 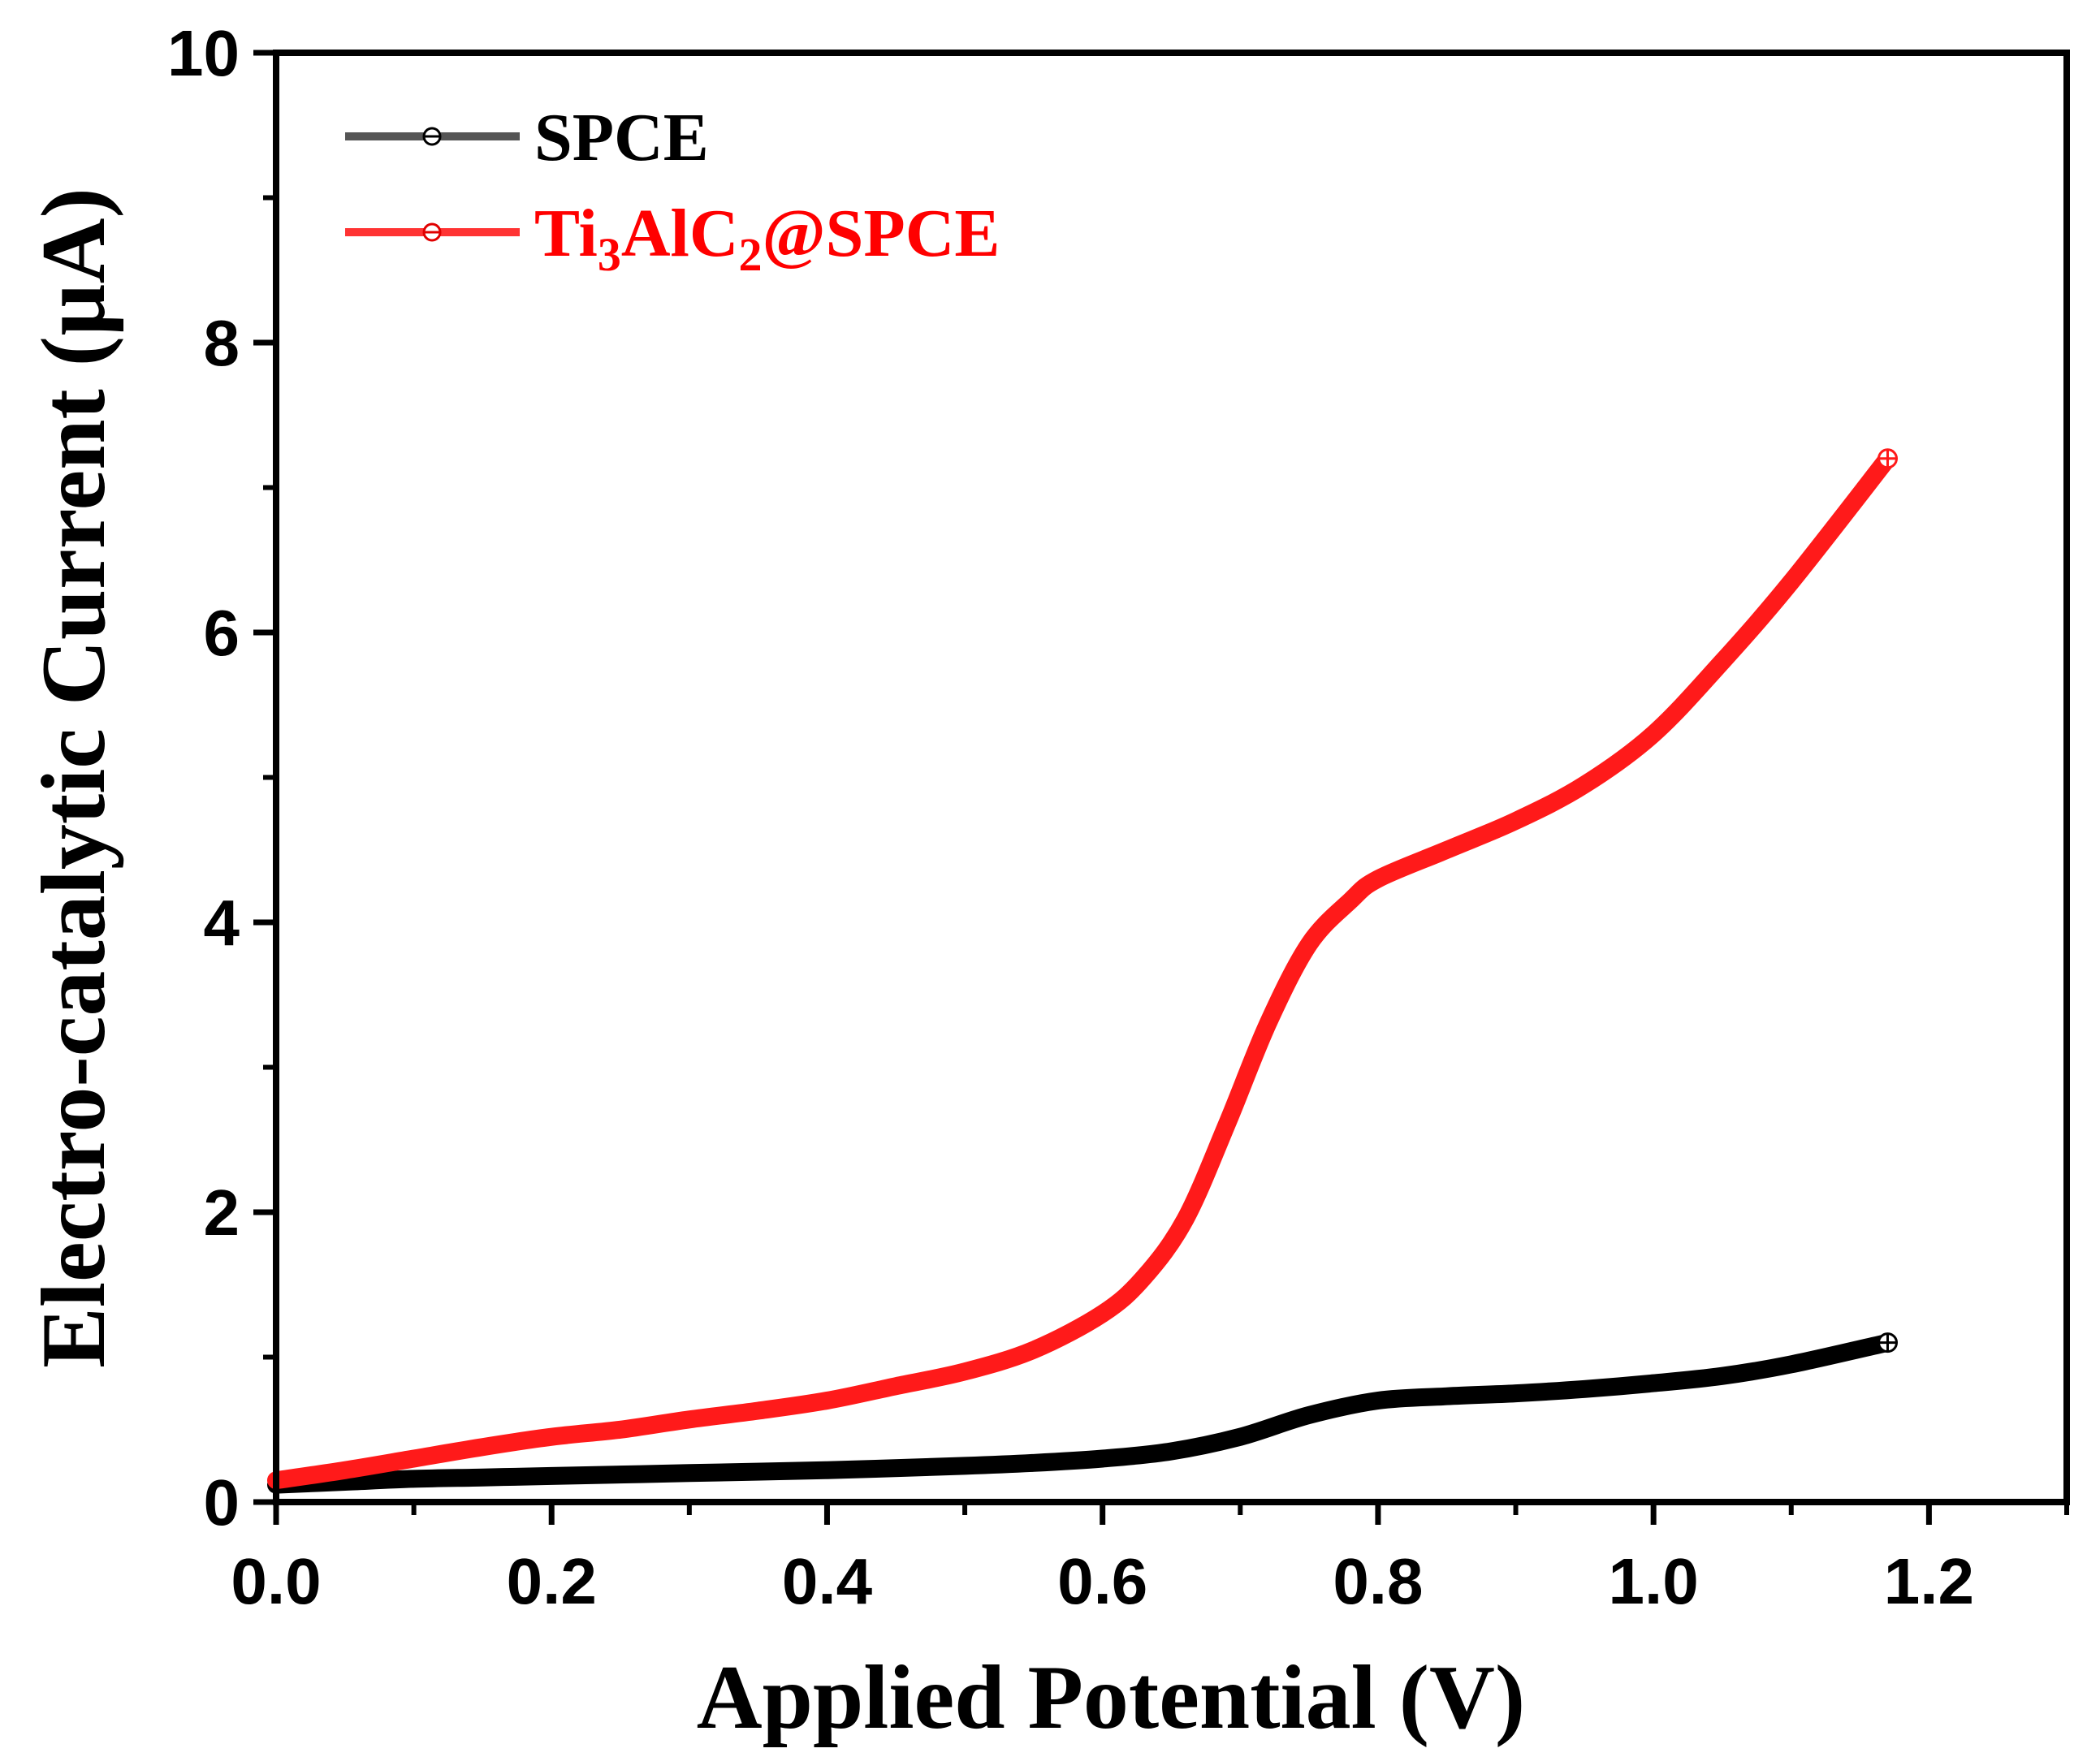 I want to click on y-tick-label-3: 6, so click(x=222, y=633).